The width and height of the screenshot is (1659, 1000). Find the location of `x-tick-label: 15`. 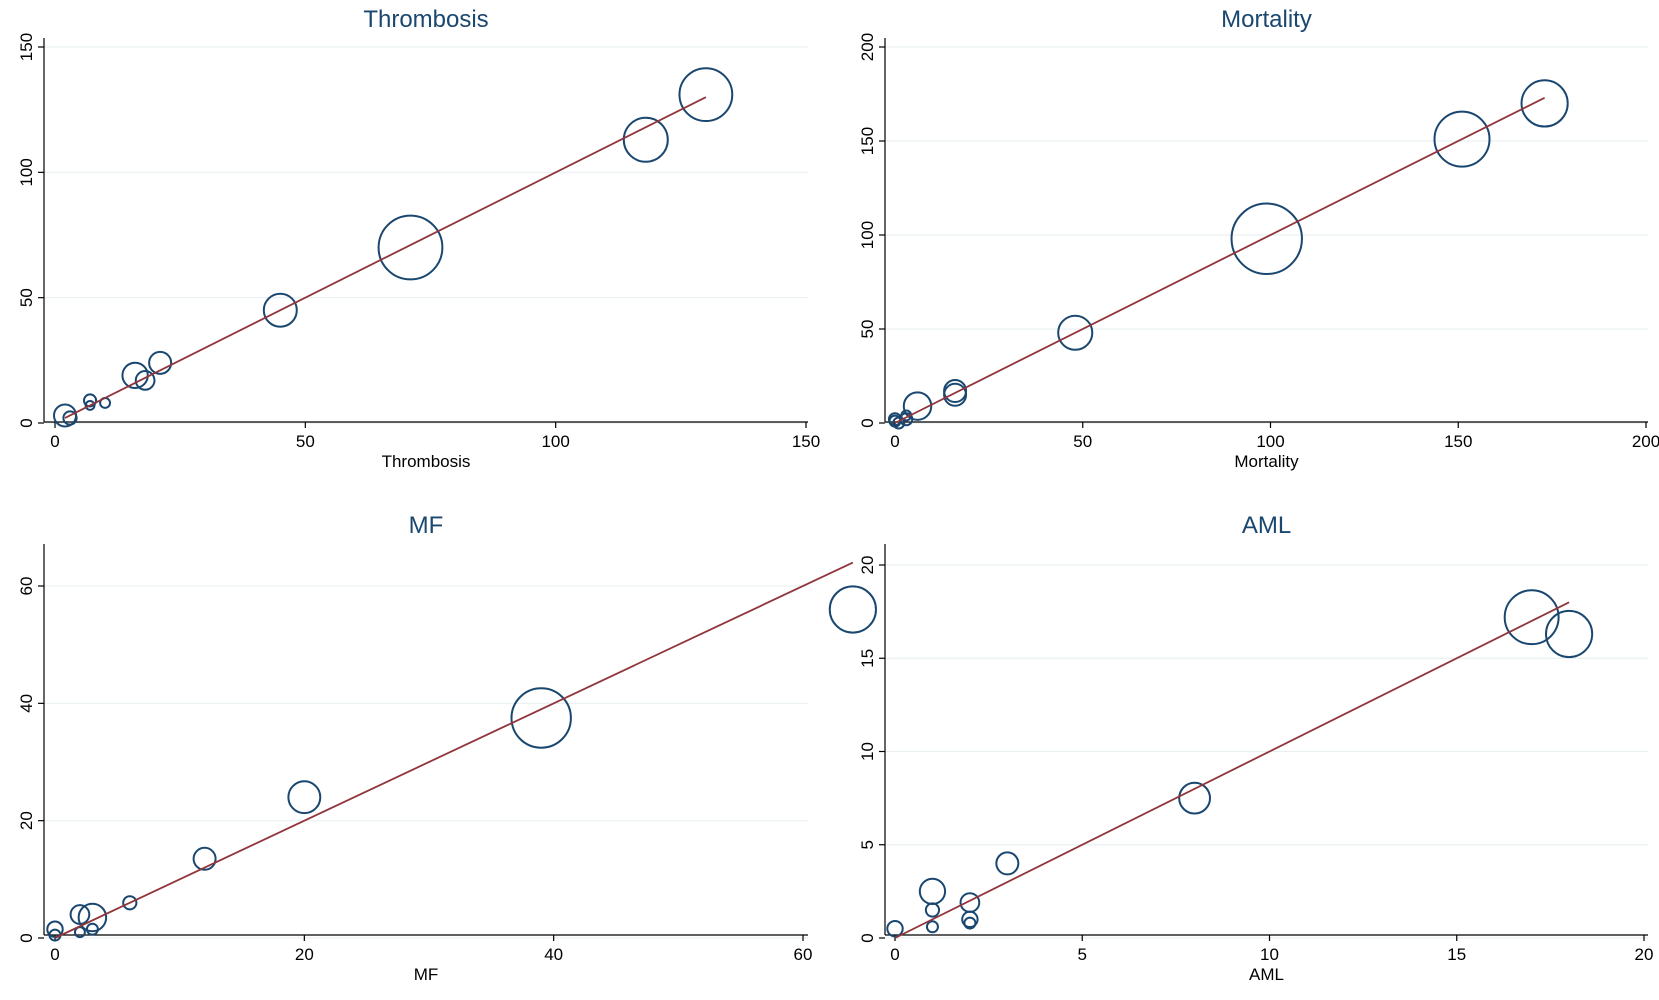

x-tick-label: 15 is located at coordinates (1456, 954).